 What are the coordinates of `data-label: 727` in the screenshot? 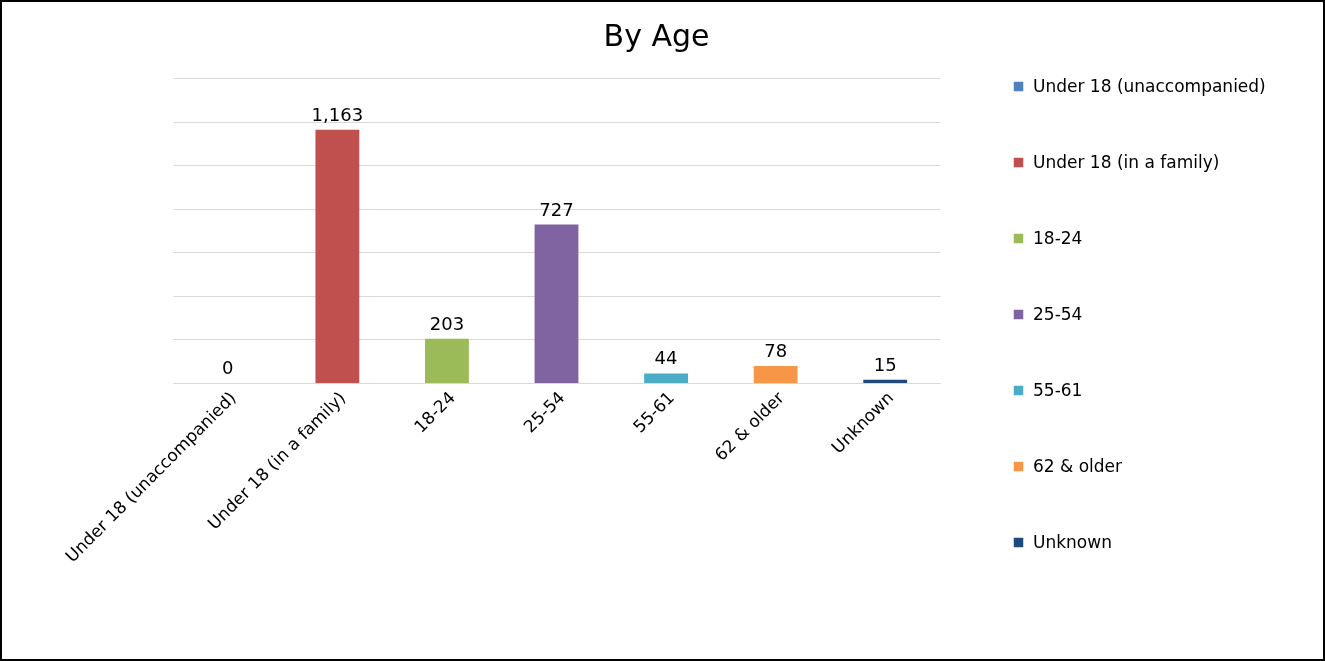 It's located at (556, 209).